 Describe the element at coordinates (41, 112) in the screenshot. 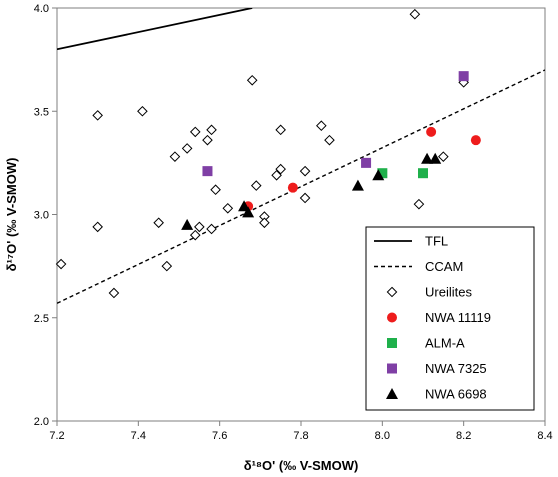

I see `y-tick-label: 3.5` at that location.